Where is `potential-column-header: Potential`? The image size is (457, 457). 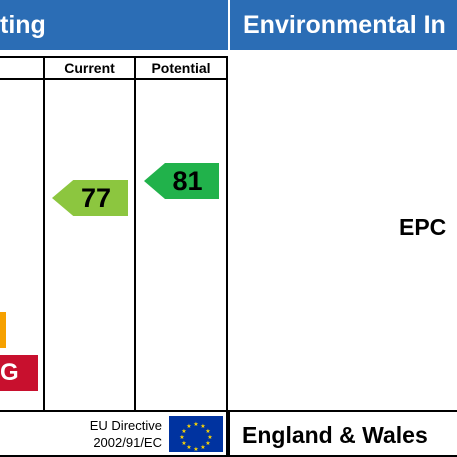
potential-column-header: Potential is located at coordinates (181, 68).